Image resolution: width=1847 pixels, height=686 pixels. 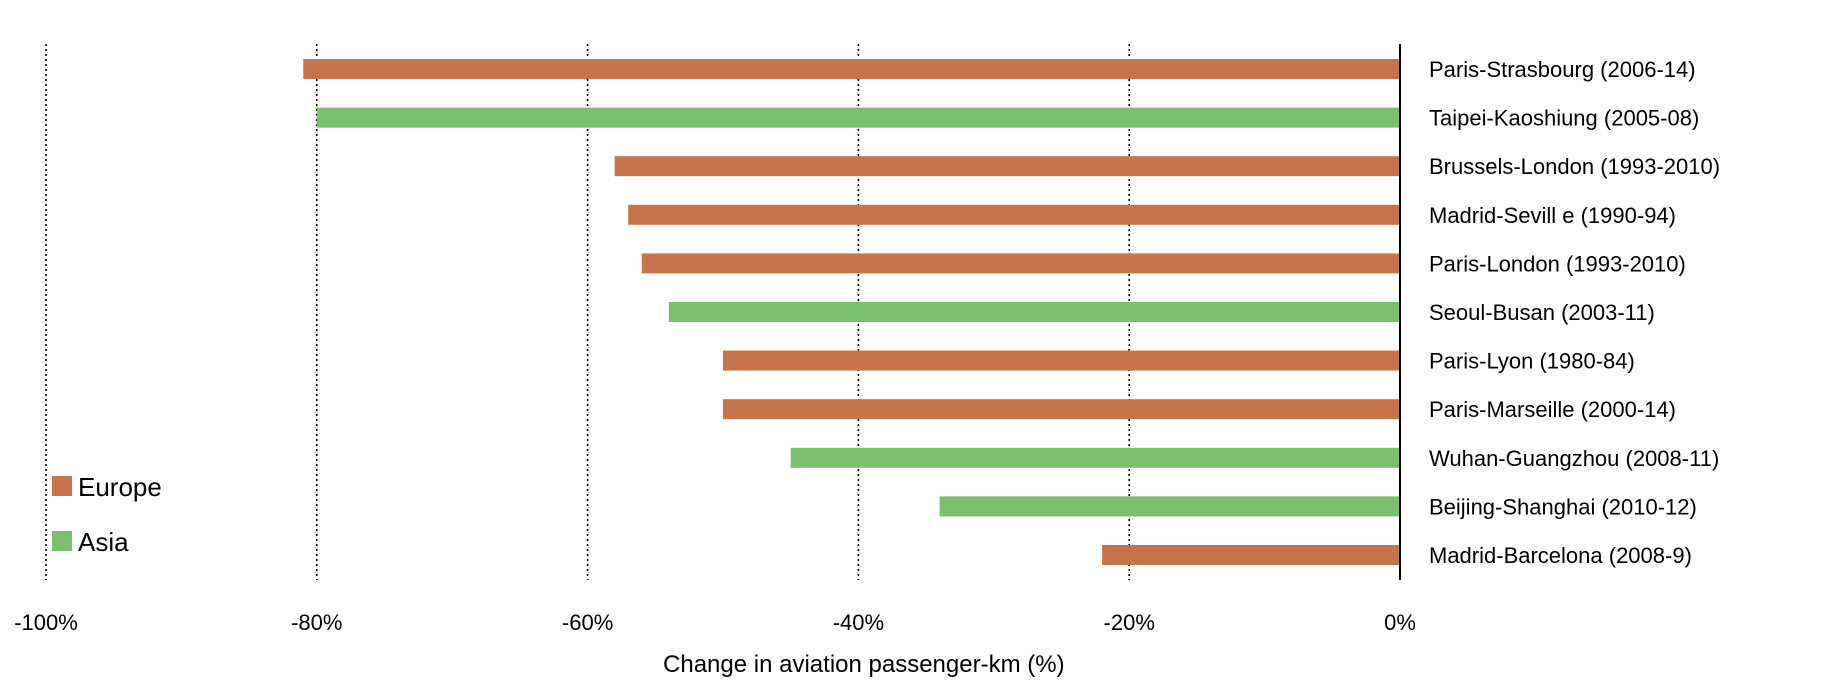 What do you see at coordinates (1129, 622) in the screenshot?
I see `x-tick-label: -20%` at bounding box center [1129, 622].